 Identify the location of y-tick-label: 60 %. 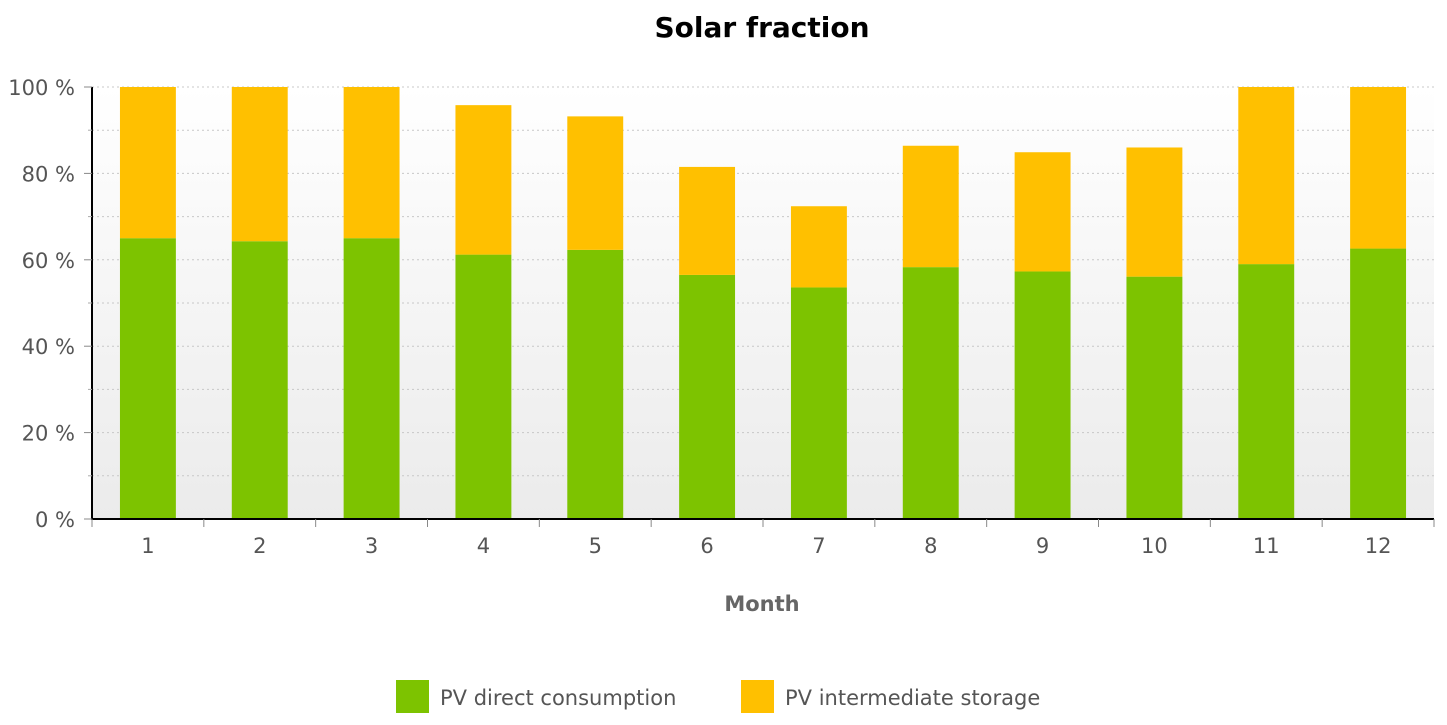
(48, 261).